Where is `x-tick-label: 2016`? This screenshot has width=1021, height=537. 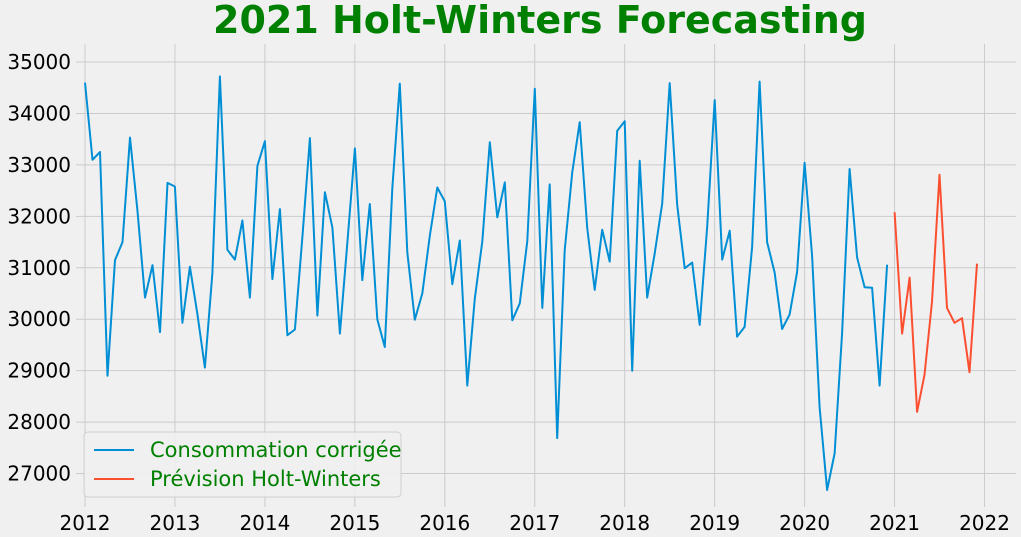 x-tick-label: 2016 is located at coordinates (444, 523).